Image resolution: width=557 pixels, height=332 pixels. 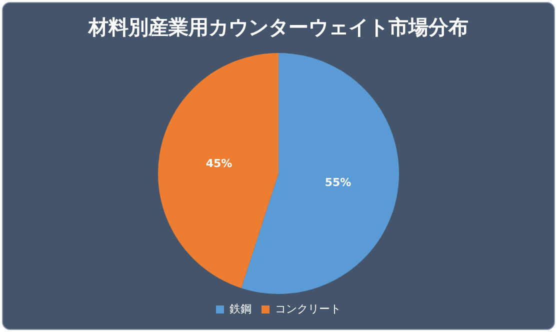 What do you see at coordinates (308, 309) in the screenshot?
I see `legend-label: コンクリート` at bounding box center [308, 309].